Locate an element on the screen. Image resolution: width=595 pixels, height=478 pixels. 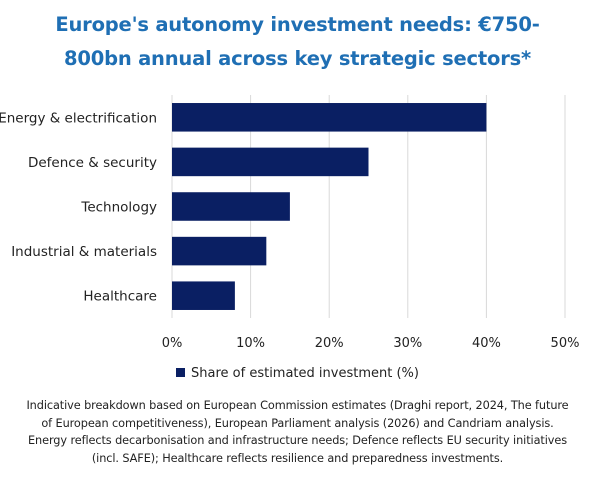
legend: Share of estimated investment (%) is located at coordinates (297, 373).